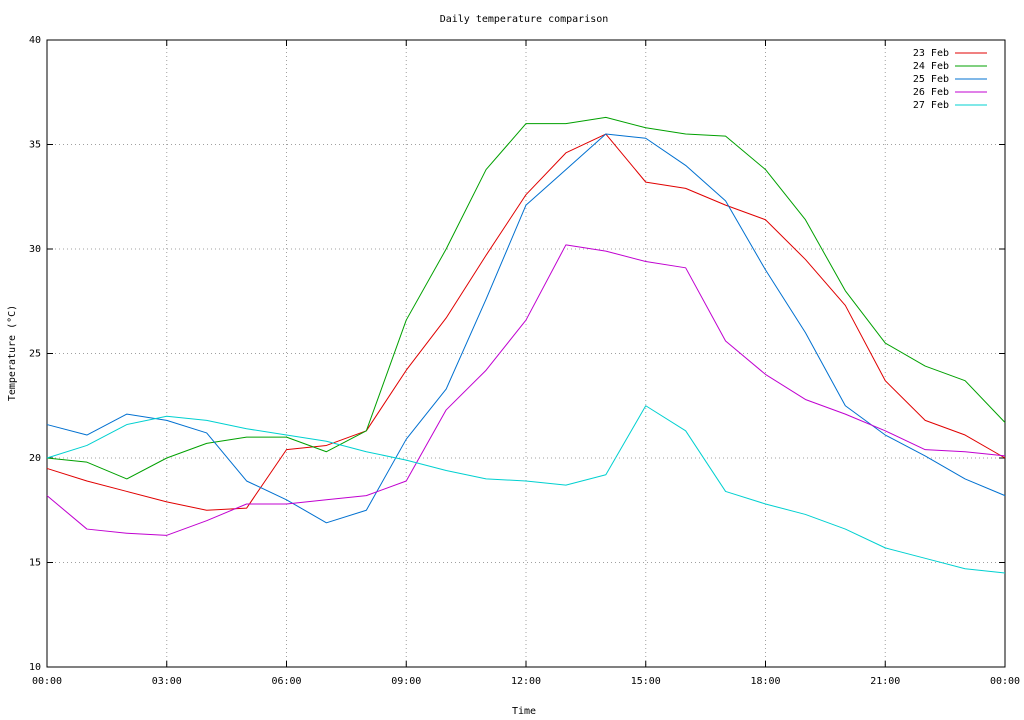 This screenshot has height=720, width=1024. What do you see at coordinates (35, 458) in the screenshot?
I see `y-tick-label: 20` at bounding box center [35, 458].